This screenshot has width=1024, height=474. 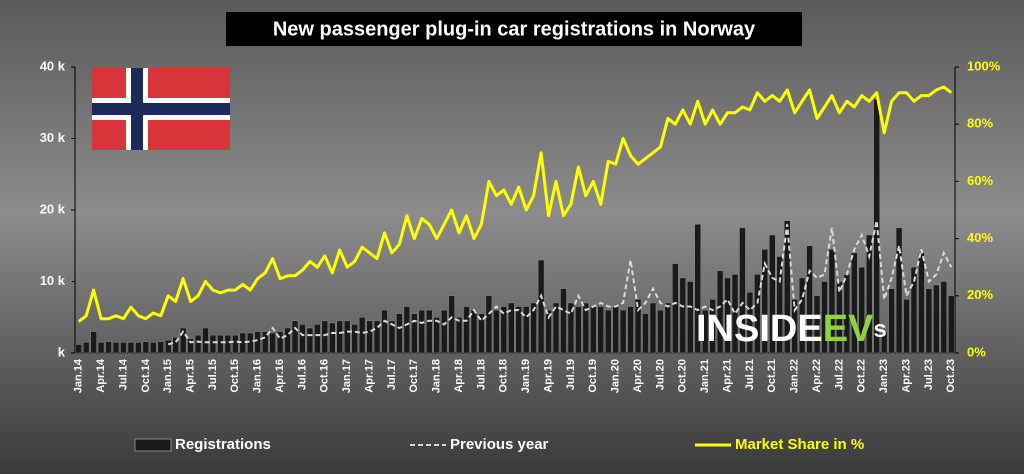 What do you see at coordinates (414, 376) in the screenshot?
I see `x-tick-label: Oct.17` at bounding box center [414, 376].